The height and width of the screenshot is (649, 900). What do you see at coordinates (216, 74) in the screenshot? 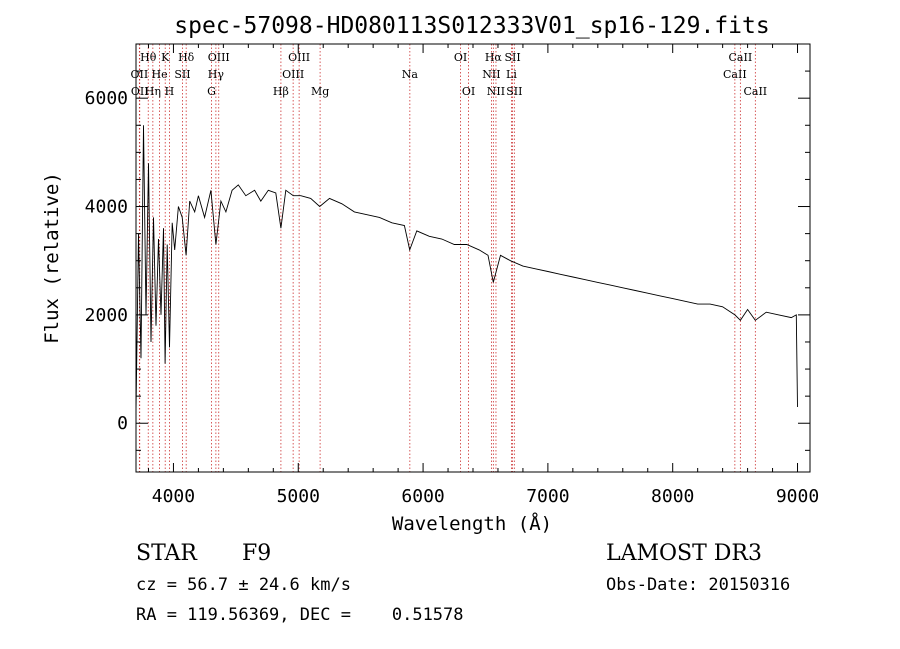
I see `line-marker-label: Hγ` at bounding box center [216, 74].